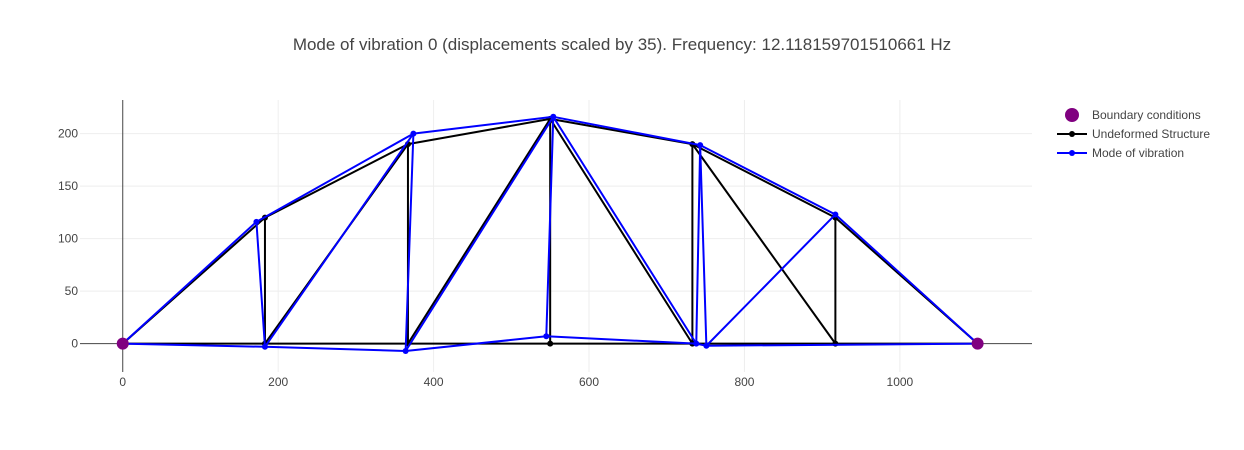  Describe the element at coordinates (900, 382) in the screenshot. I see `x-tick-label: 1000` at that location.